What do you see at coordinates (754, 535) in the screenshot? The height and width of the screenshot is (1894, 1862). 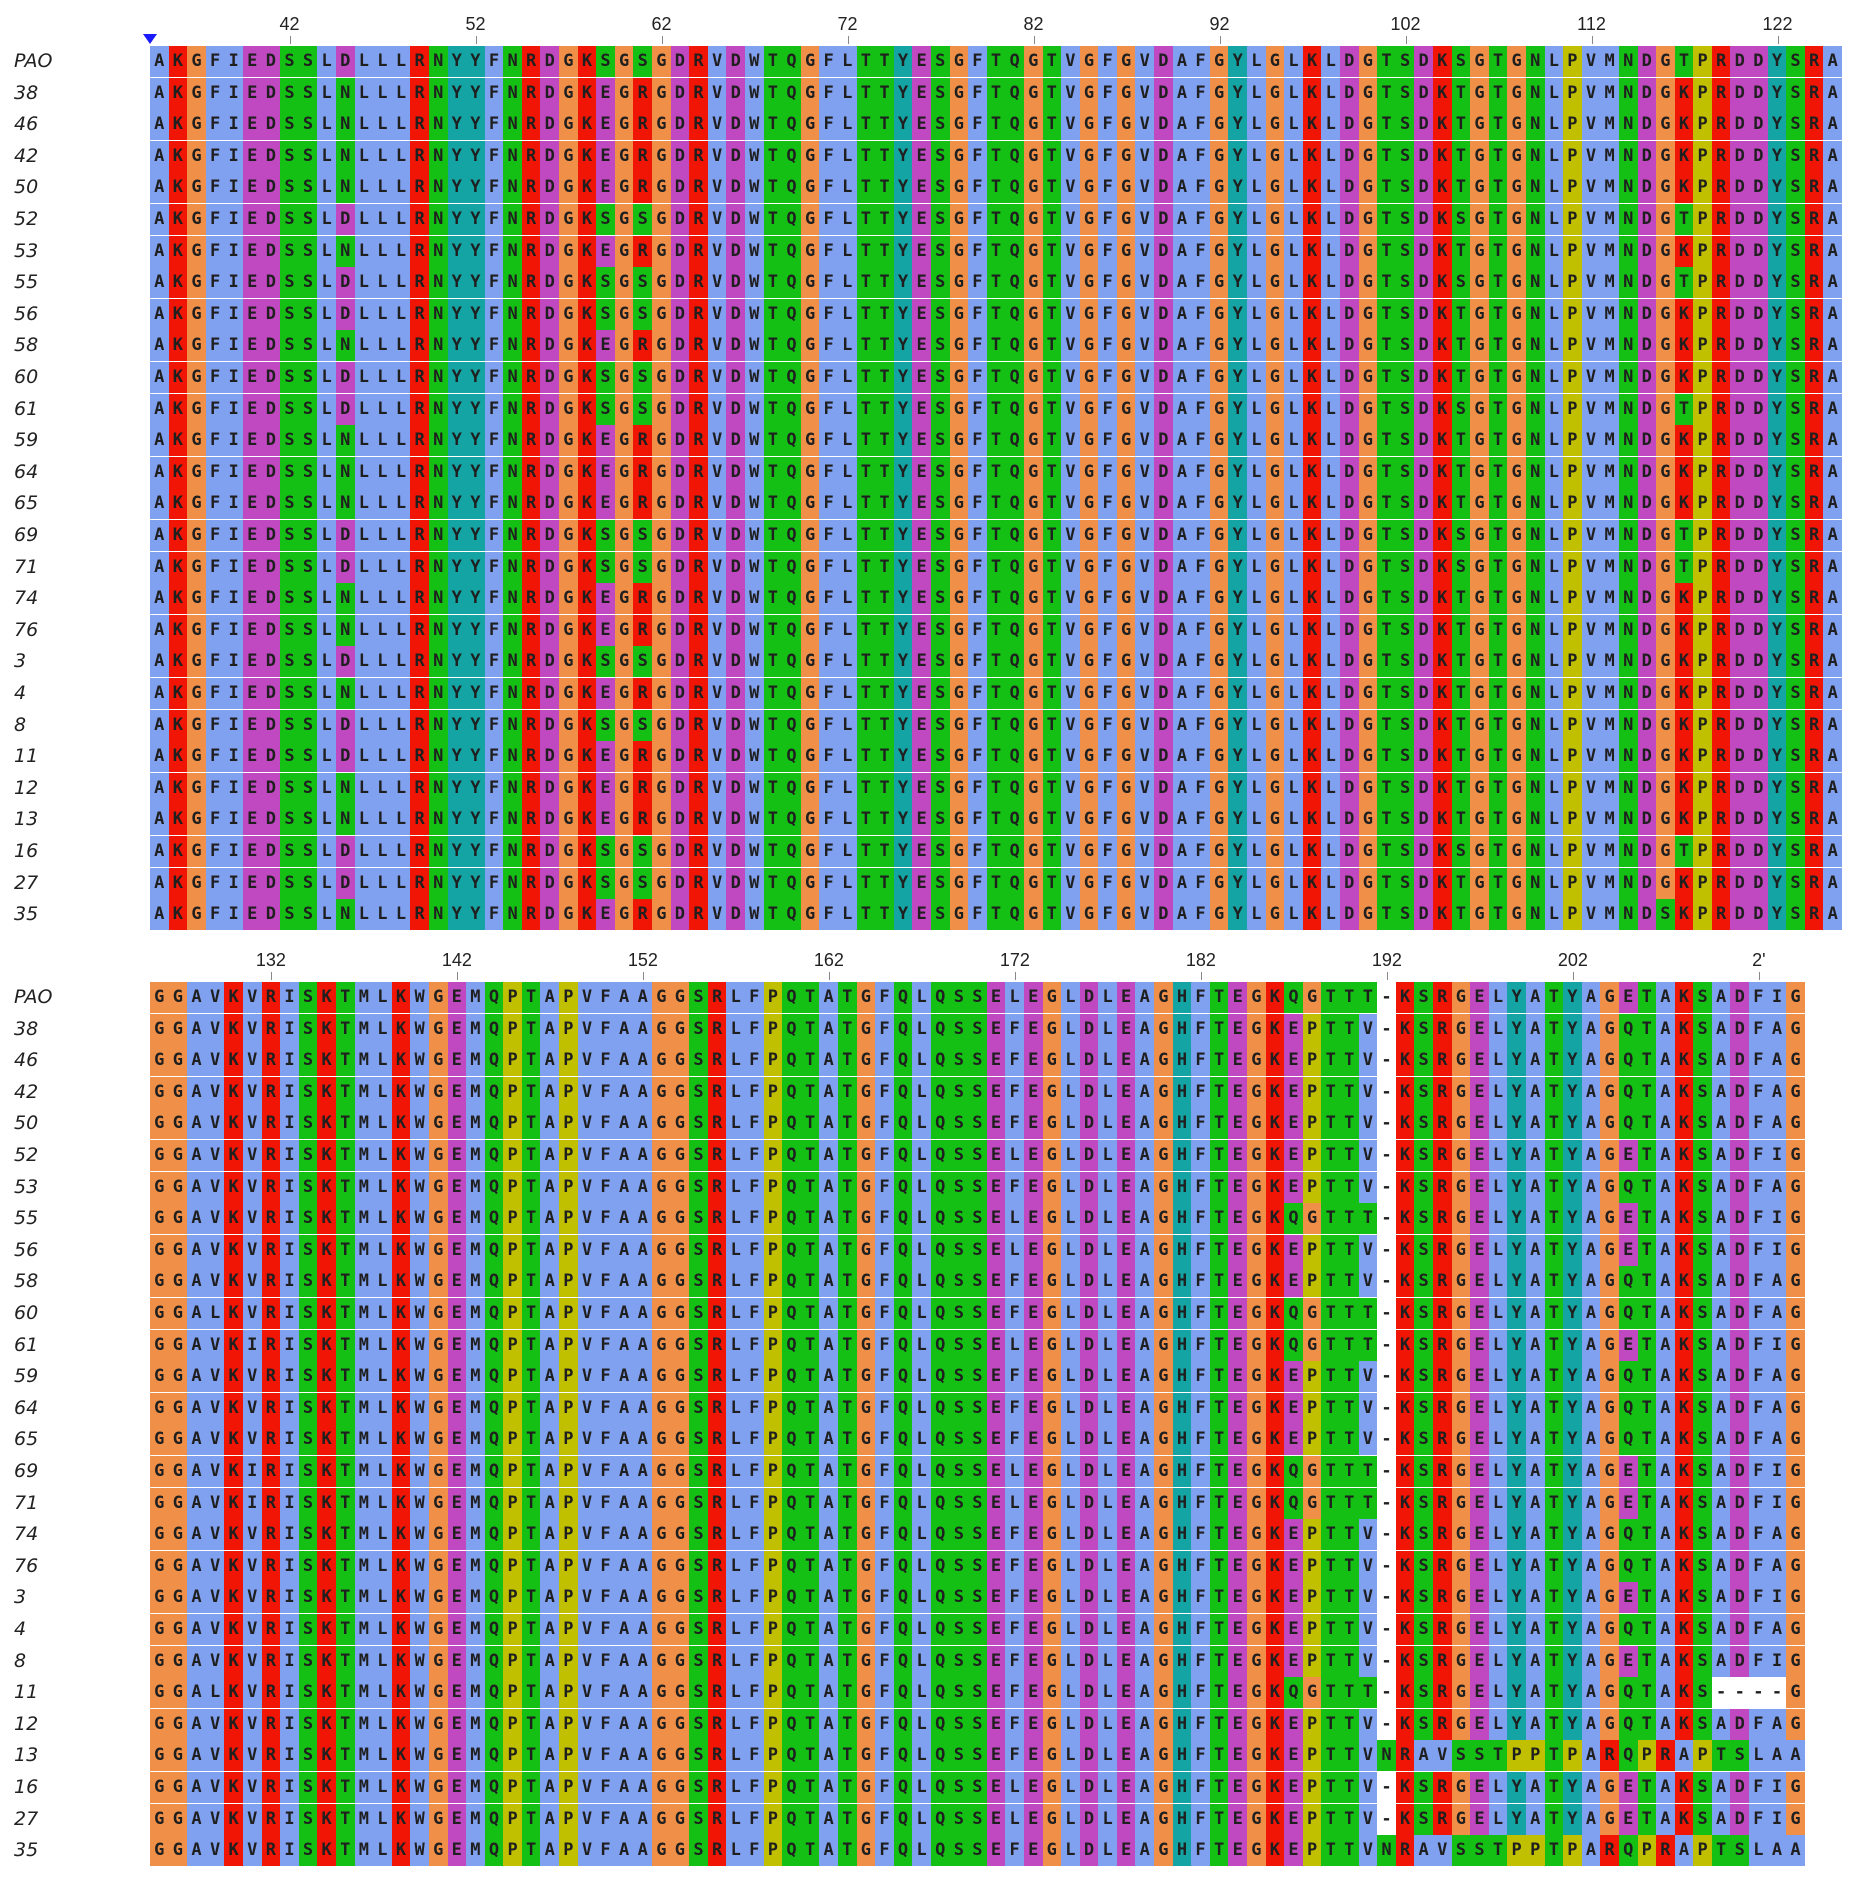 I see `residue-cell: W` at bounding box center [754, 535].